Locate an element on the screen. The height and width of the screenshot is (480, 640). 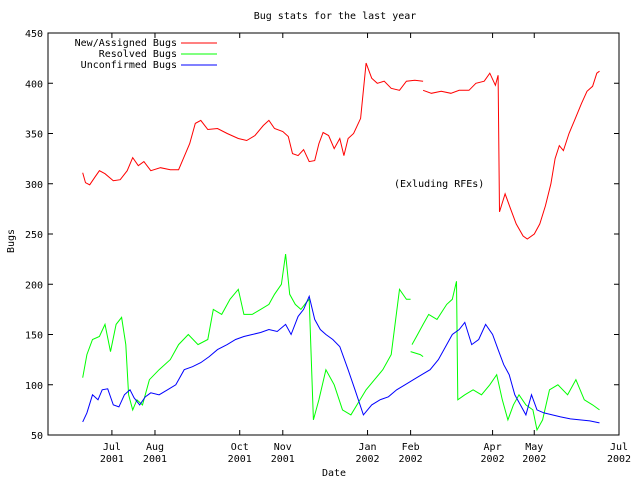
y-tick-label: 400 is located at coordinates (34, 84).